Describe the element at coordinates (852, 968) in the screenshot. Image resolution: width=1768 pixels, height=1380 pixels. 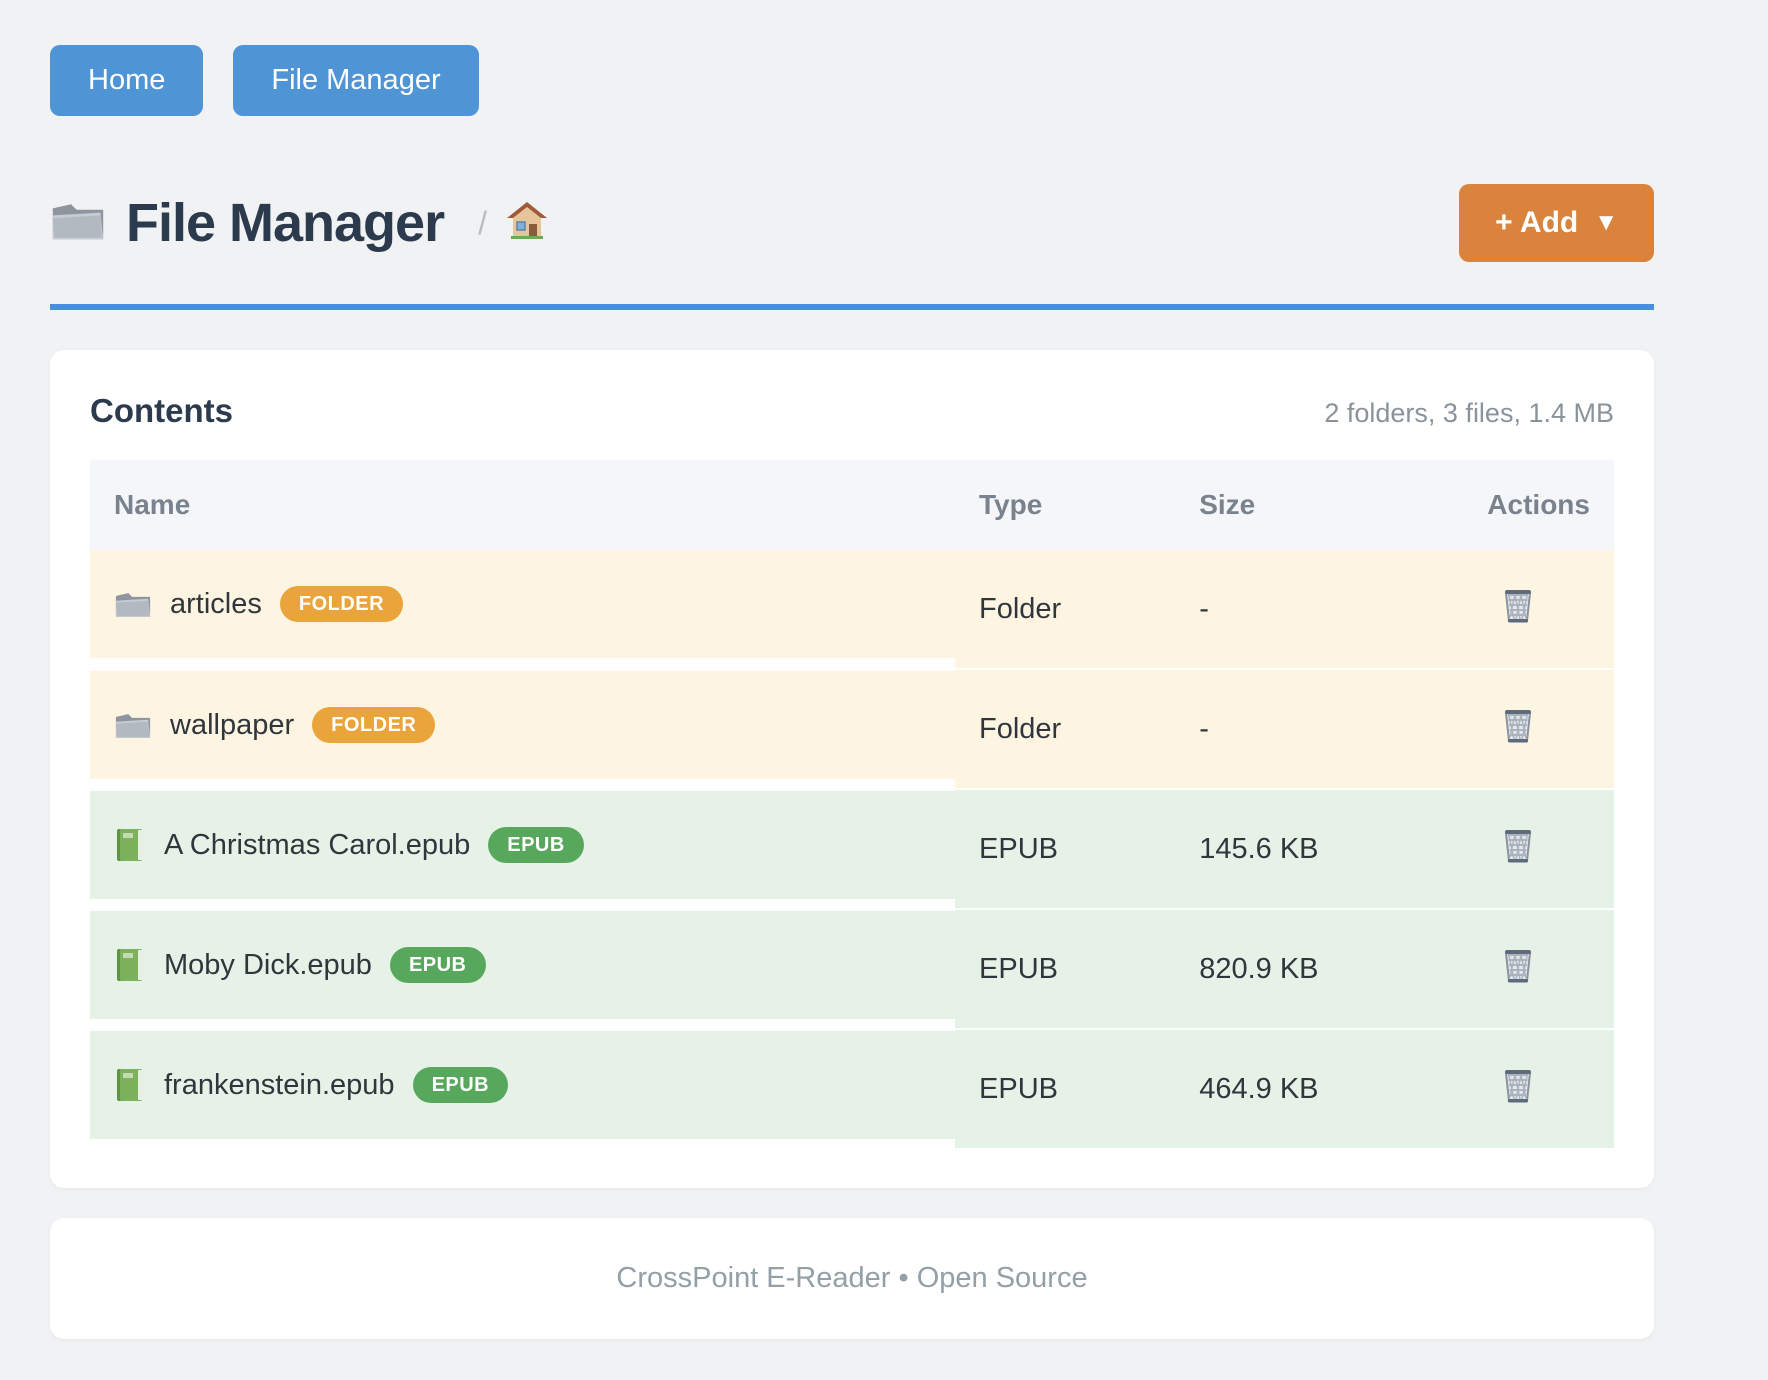
I see `table-row: Moby Dick.epub EPUB EPUB 820.9 KB` at that location.